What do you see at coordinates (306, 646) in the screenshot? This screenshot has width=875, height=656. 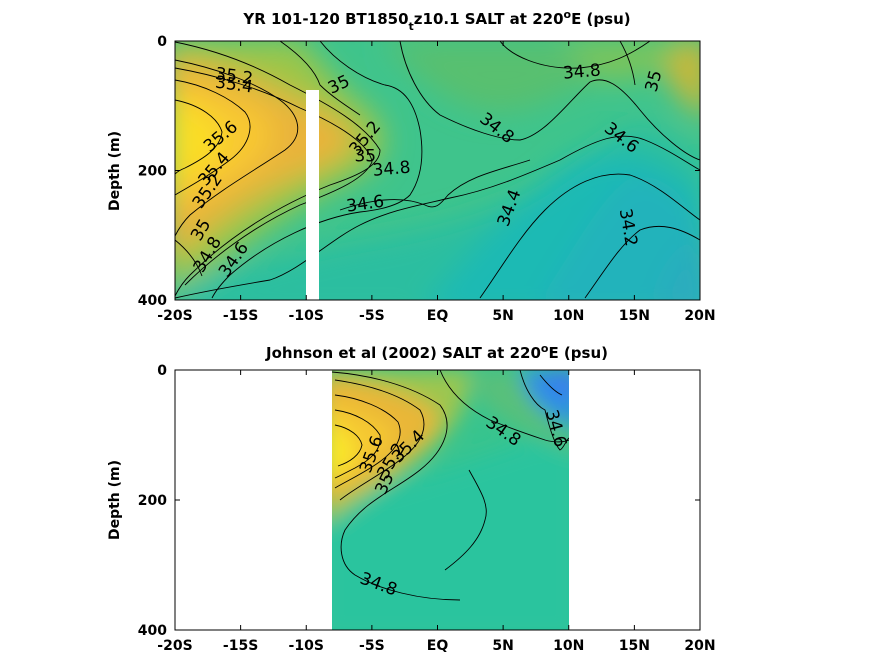 I see `bottom-x-tick-label: -10S` at bounding box center [306, 646].